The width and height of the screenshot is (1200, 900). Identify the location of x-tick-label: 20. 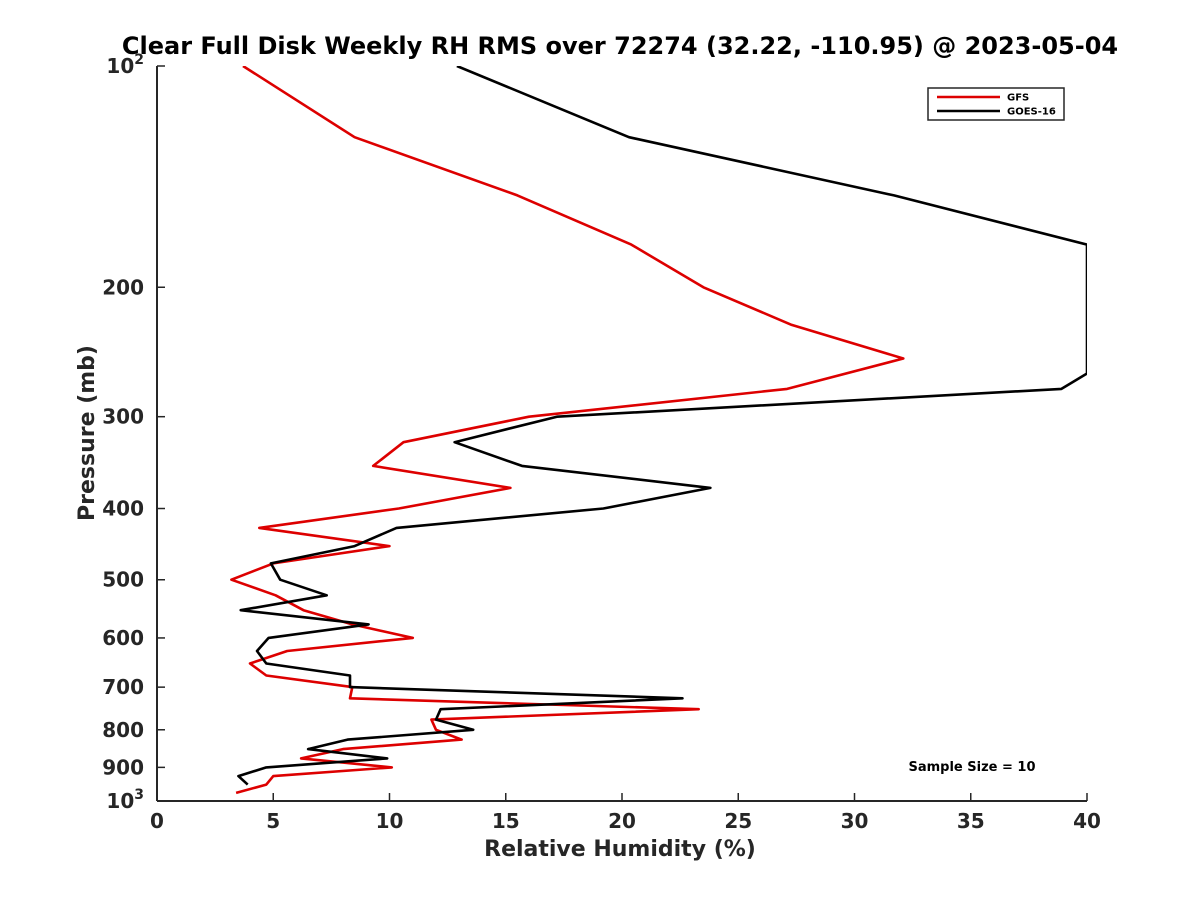
(622, 821).